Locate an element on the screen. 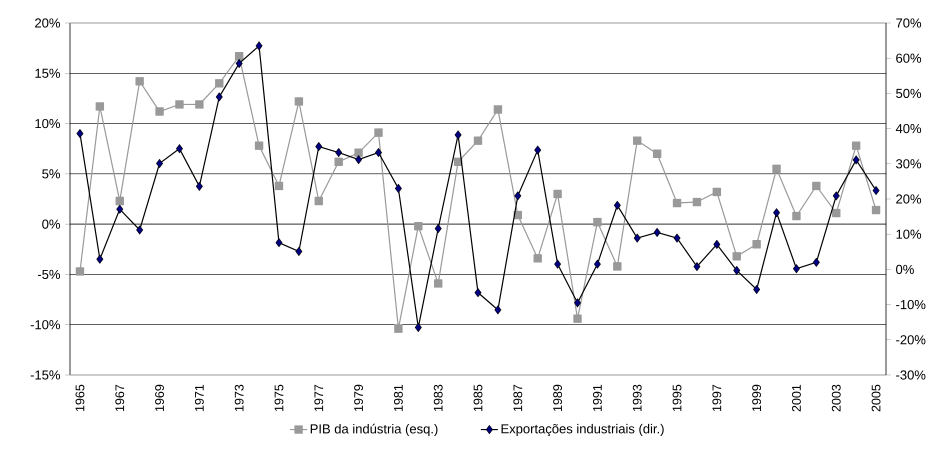  y2-tick-label: 10% is located at coordinates (909, 234).